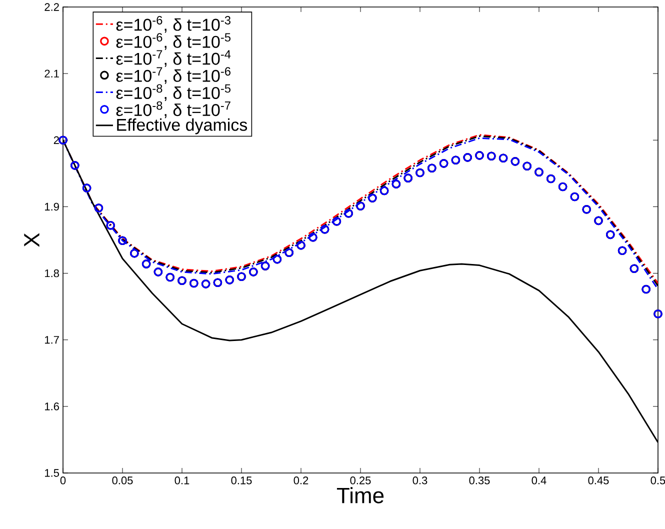 This screenshot has height=529, width=665. What do you see at coordinates (173, 93) in the screenshot?
I see `legend-label: ε=10$^{-8}$, δ t=10$^{-5}$` at bounding box center [173, 93].